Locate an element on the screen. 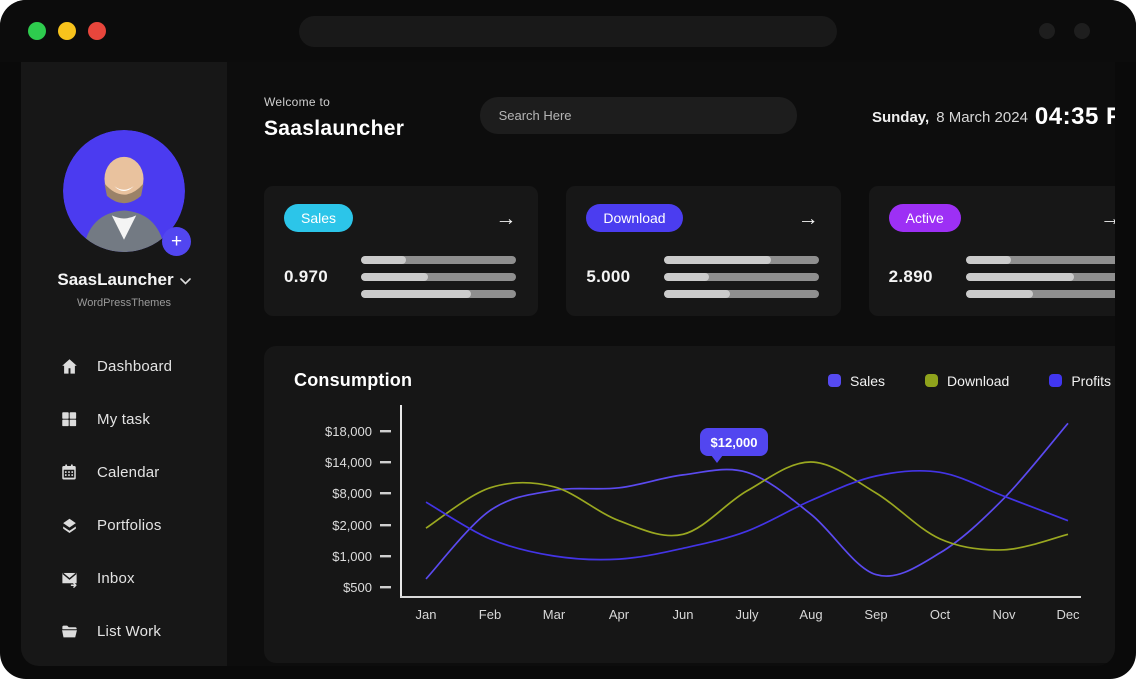  legend-item-download: Download is located at coordinates (967, 381).